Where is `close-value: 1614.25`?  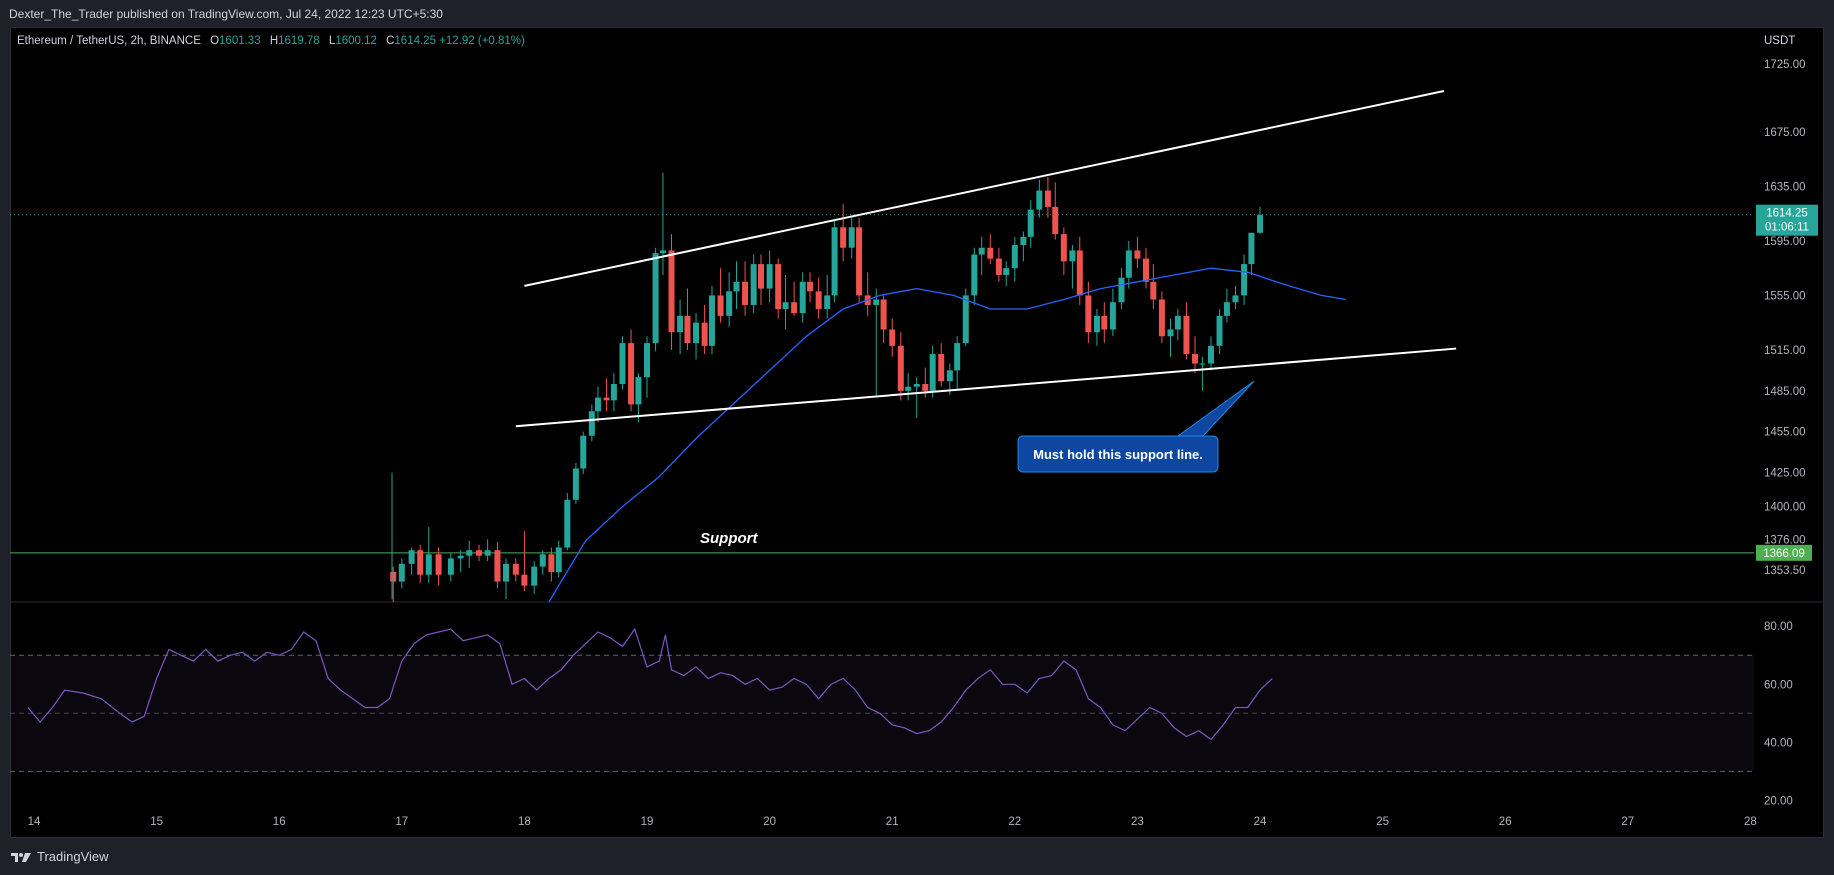 close-value: 1614.25 is located at coordinates (415, 41).